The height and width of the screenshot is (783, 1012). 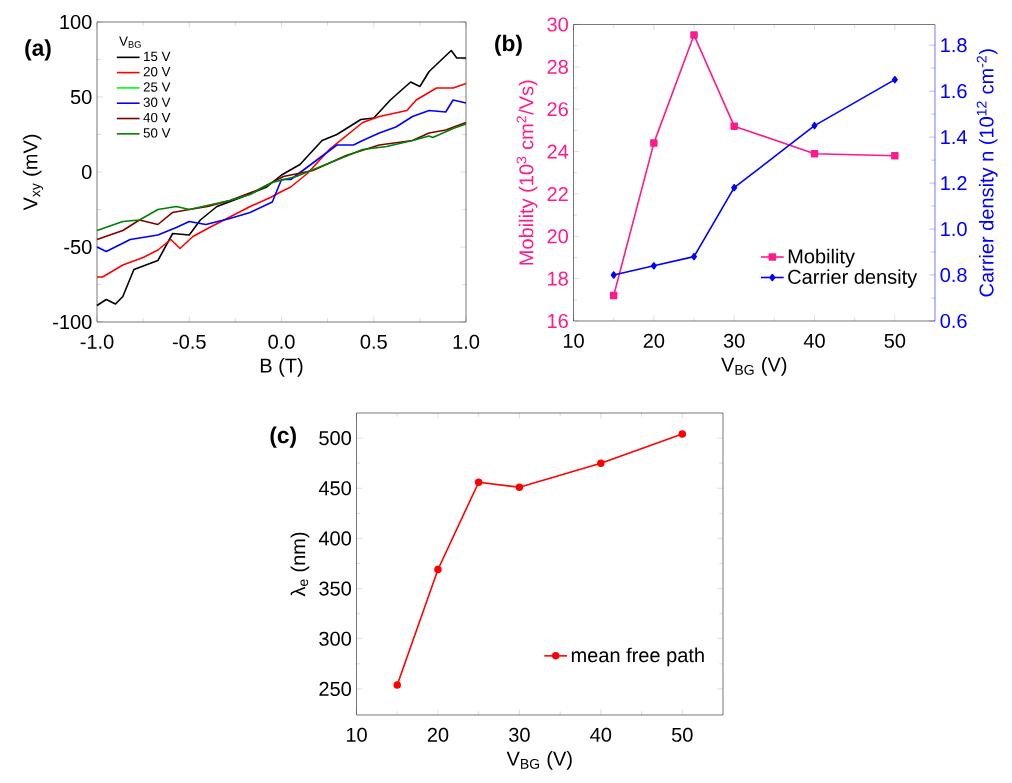 What do you see at coordinates (637, 657) in the screenshot?
I see `legend-label: mean free path` at bounding box center [637, 657].